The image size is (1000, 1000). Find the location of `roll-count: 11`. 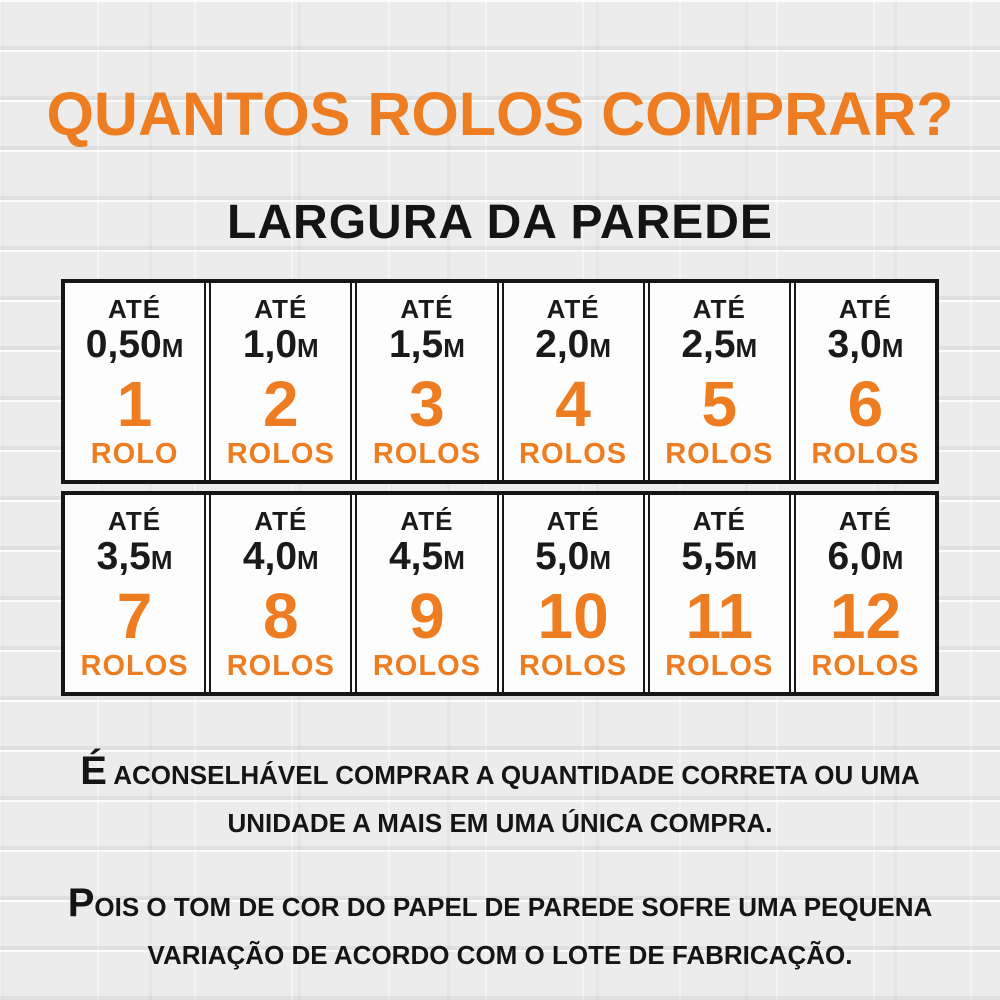

roll-count: 11 is located at coordinates (719, 616).